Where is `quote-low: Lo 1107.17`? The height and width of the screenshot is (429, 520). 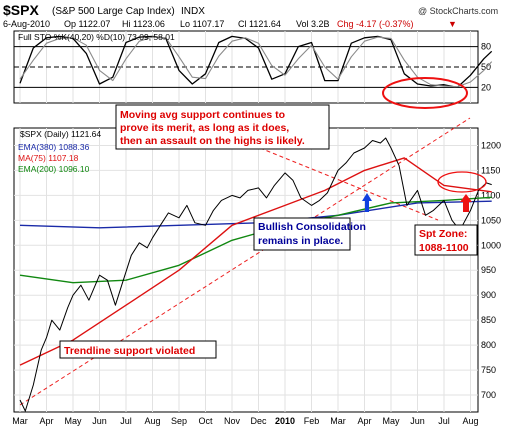
quote-low: Lo 1107.17 is located at coordinates (202, 24).